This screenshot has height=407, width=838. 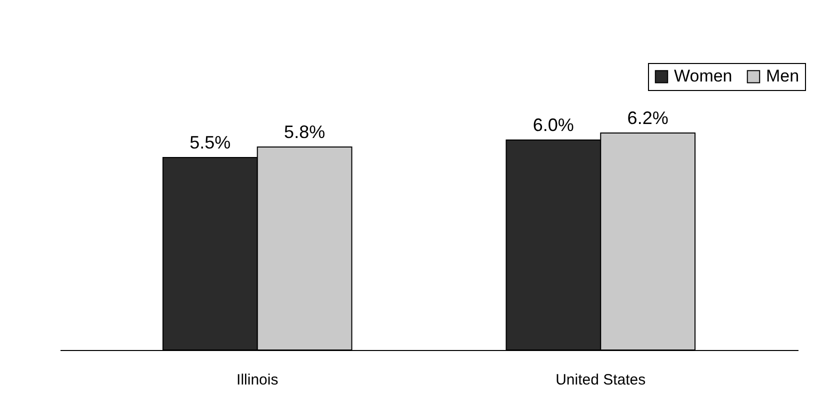 What do you see at coordinates (553, 125) in the screenshot?
I see `data-label: 6.0%` at bounding box center [553, 125].